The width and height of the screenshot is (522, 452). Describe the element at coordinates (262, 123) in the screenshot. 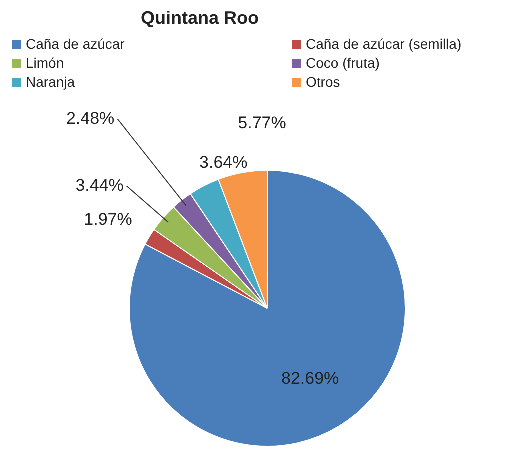

I see `data-label: 5.77%` at that location.